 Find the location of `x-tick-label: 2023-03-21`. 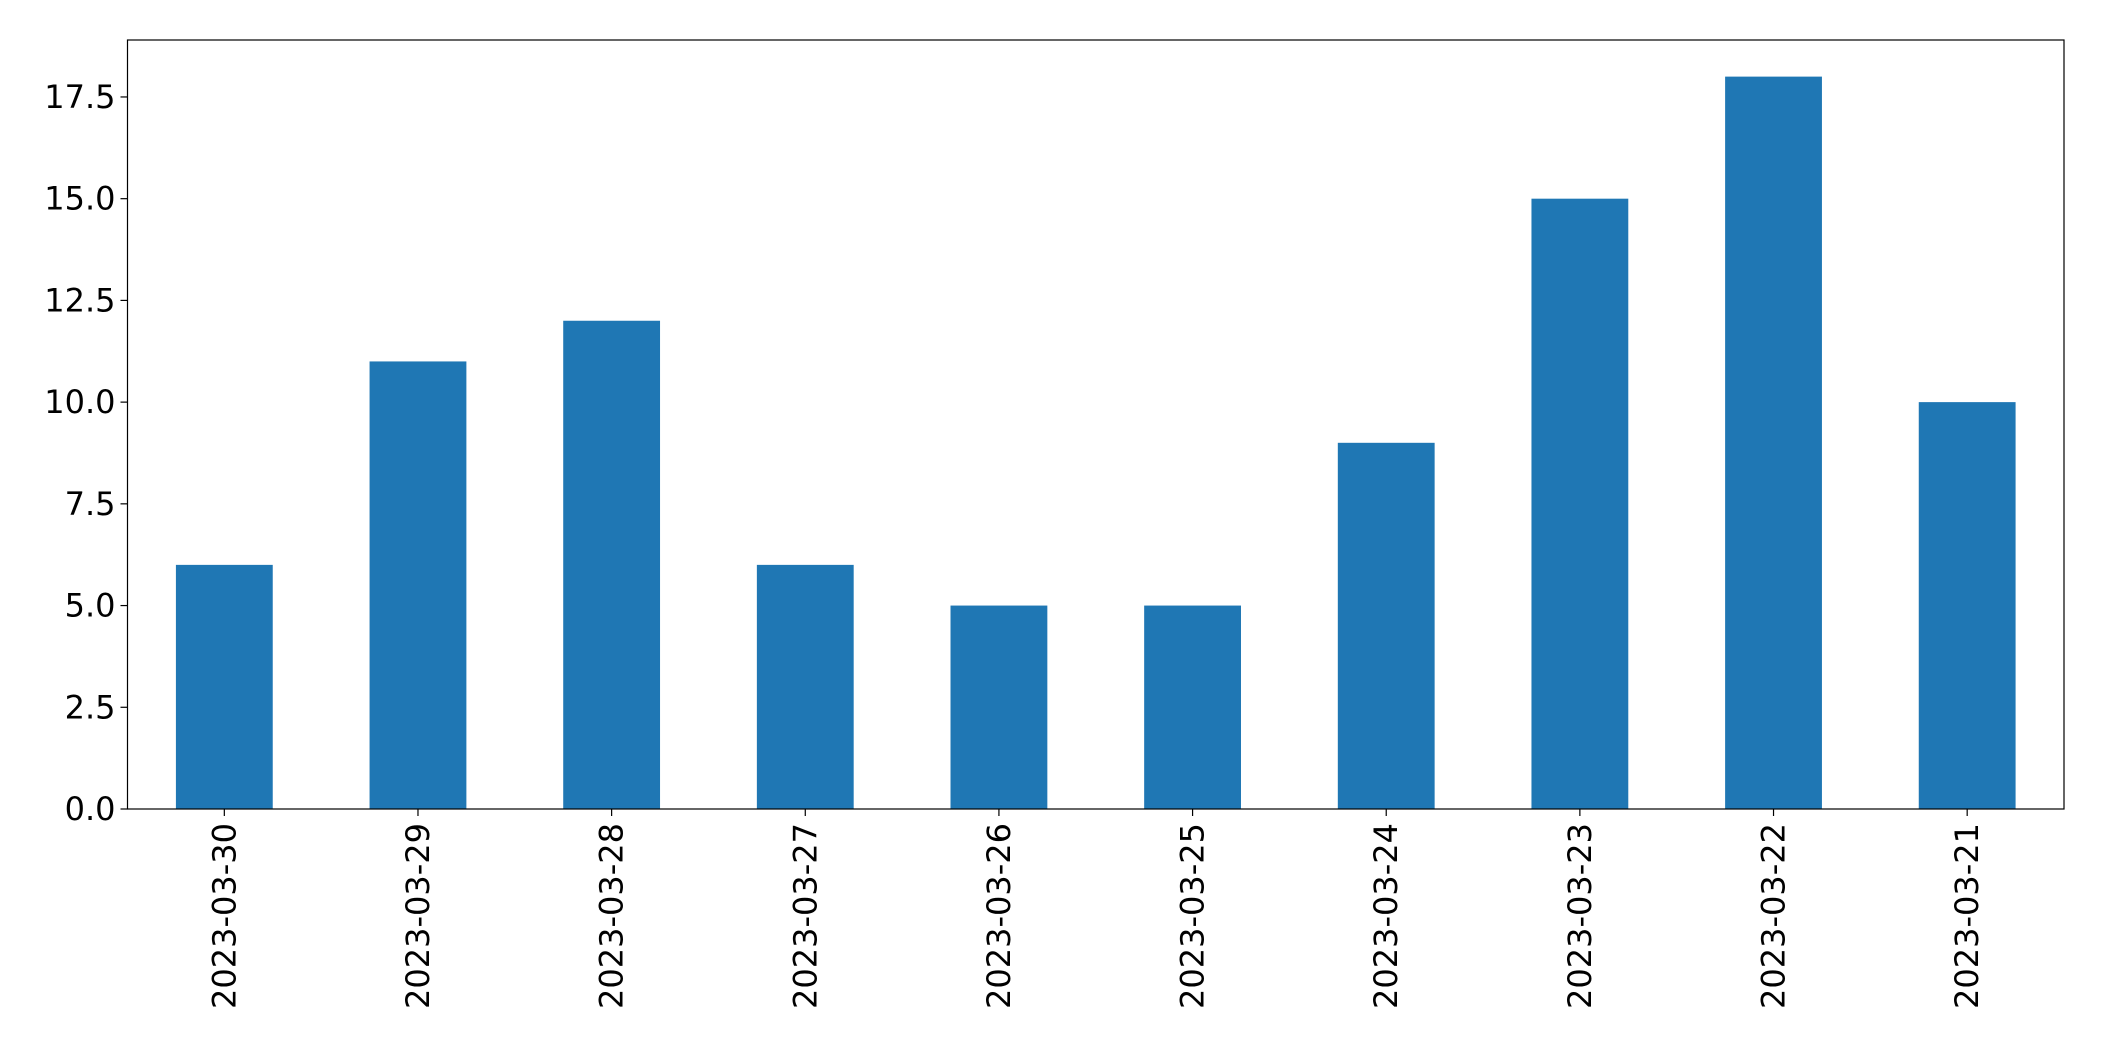

x-tick-label: 2023-03-21 is located at coordinates (1967, 916).